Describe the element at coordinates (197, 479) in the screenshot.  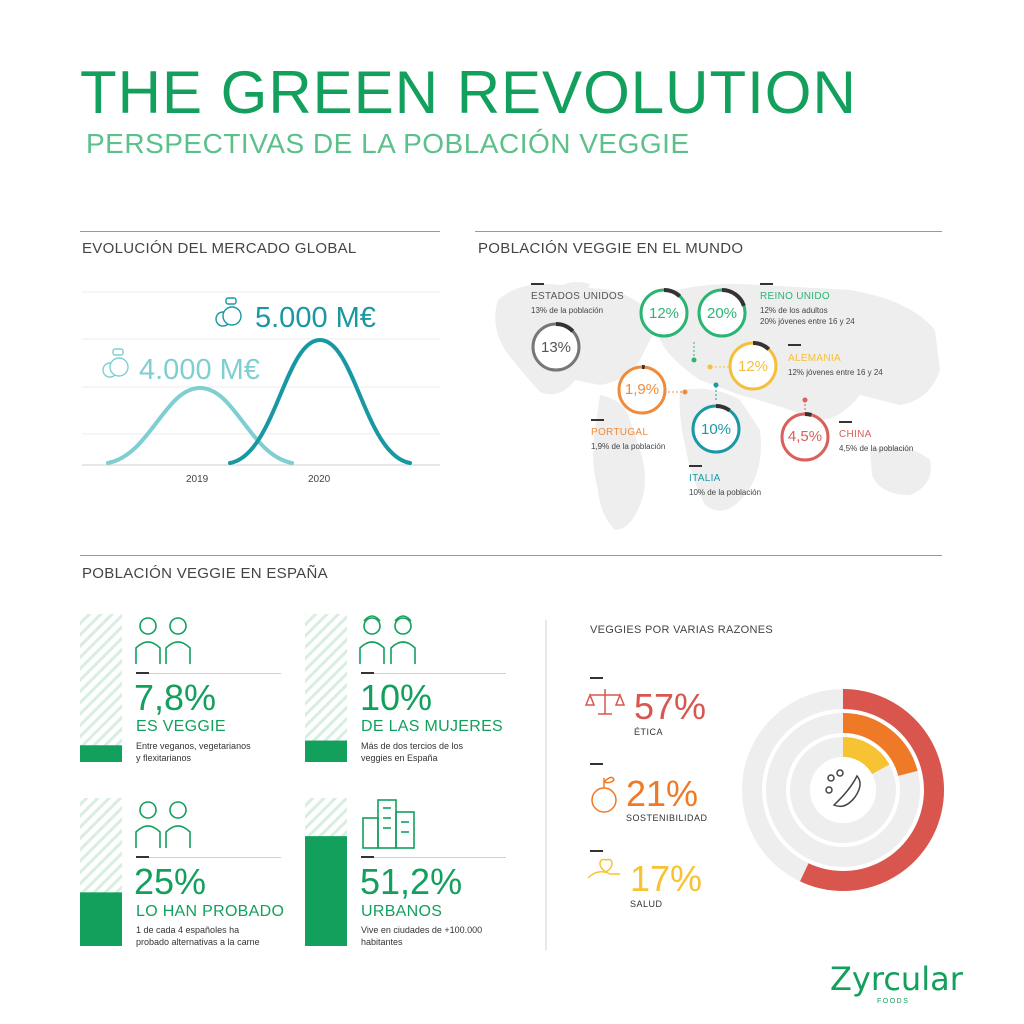
I see `x-tick-2019: 2019` at that location.